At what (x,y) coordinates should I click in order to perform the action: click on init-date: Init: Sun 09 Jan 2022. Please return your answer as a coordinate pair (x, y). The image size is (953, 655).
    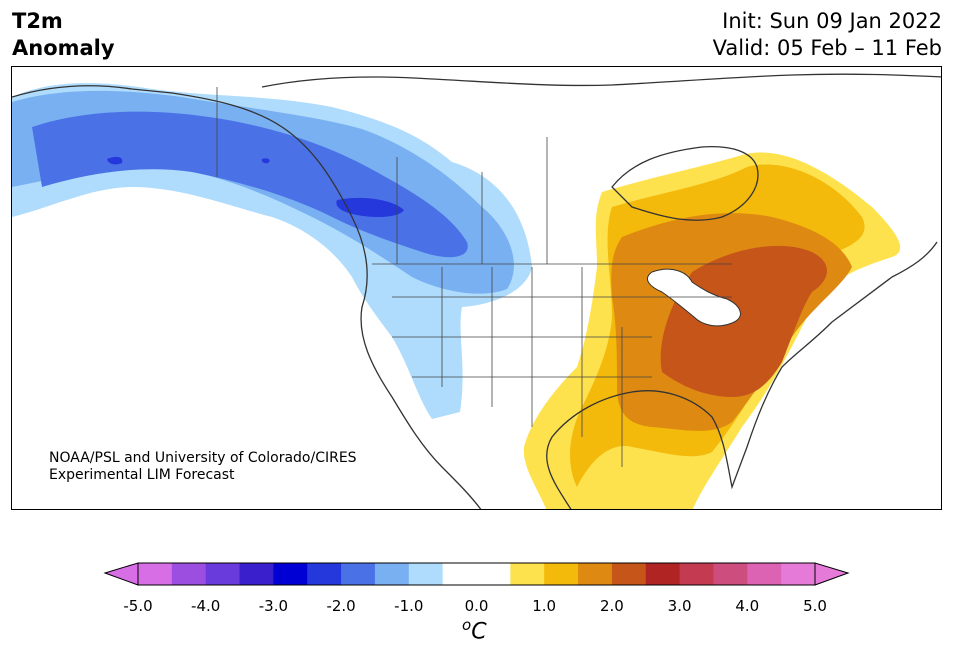
    Looking at the image, I should click on (832, 21).